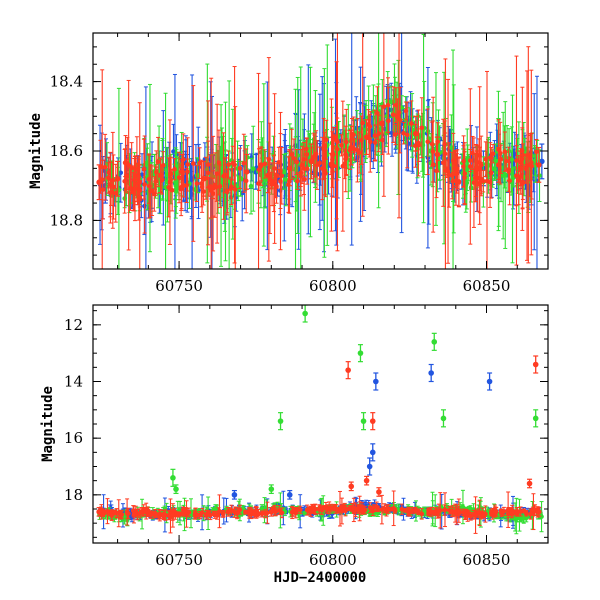 The image size is (600, 600). Describe the element at coordinates (179, 286) in the screenshot. I see `top-x-tick-label: 60750` at that location.